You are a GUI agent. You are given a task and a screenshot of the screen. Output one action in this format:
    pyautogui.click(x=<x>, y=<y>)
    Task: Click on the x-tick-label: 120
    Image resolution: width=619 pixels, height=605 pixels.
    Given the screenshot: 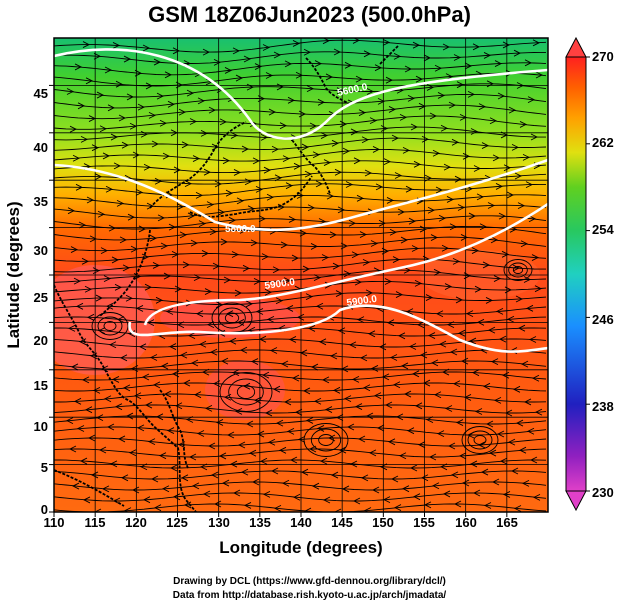 What is the action you would take?
    pyautogui.click(x=136, y=522)
    